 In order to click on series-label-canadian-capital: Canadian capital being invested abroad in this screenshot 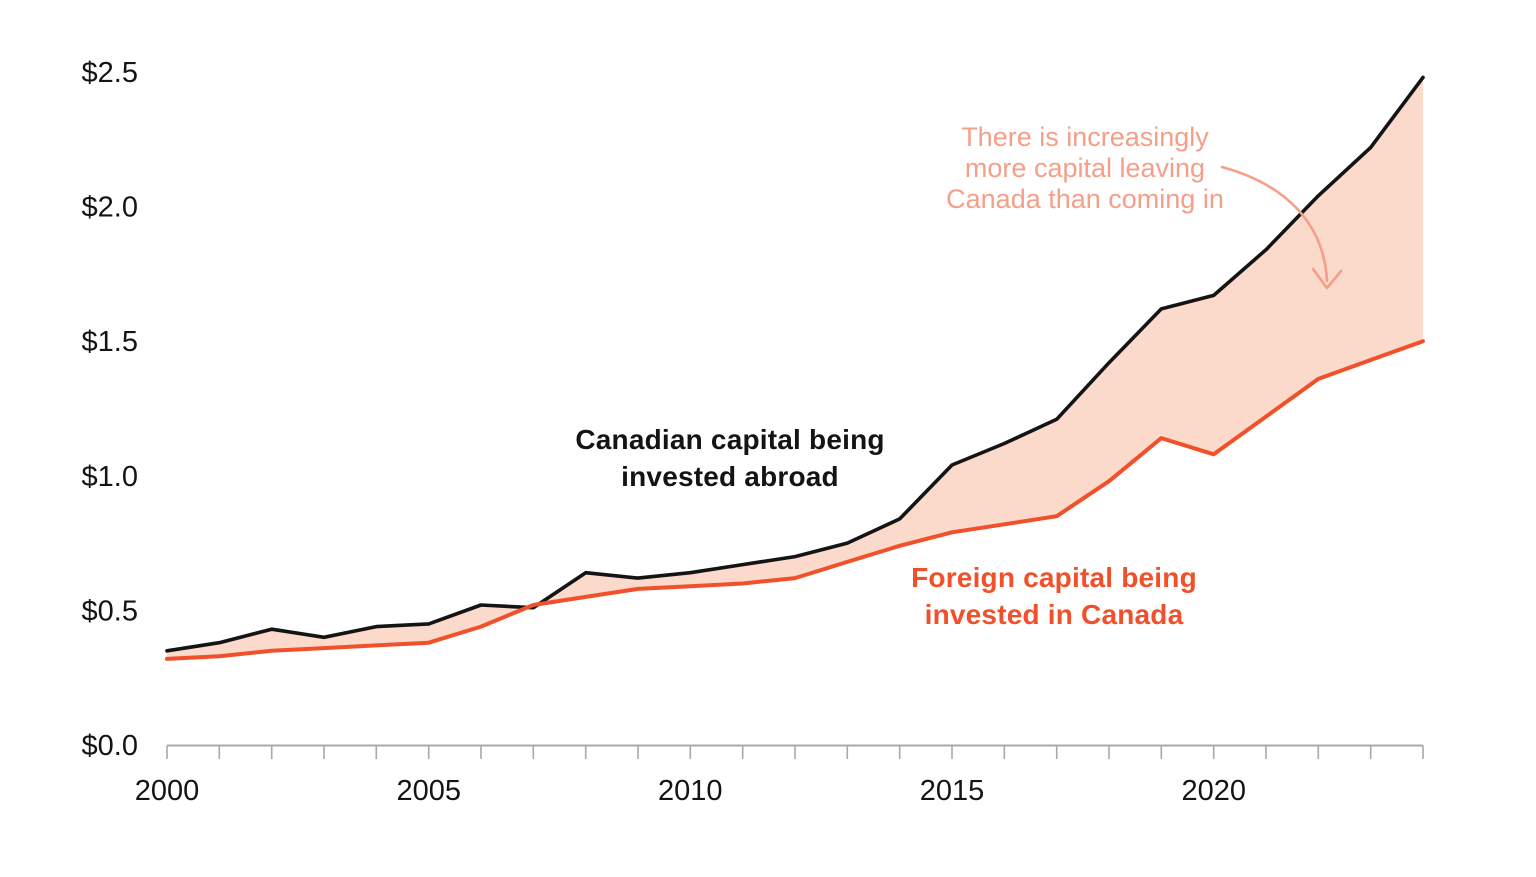, I will do `click(729, 458)`.